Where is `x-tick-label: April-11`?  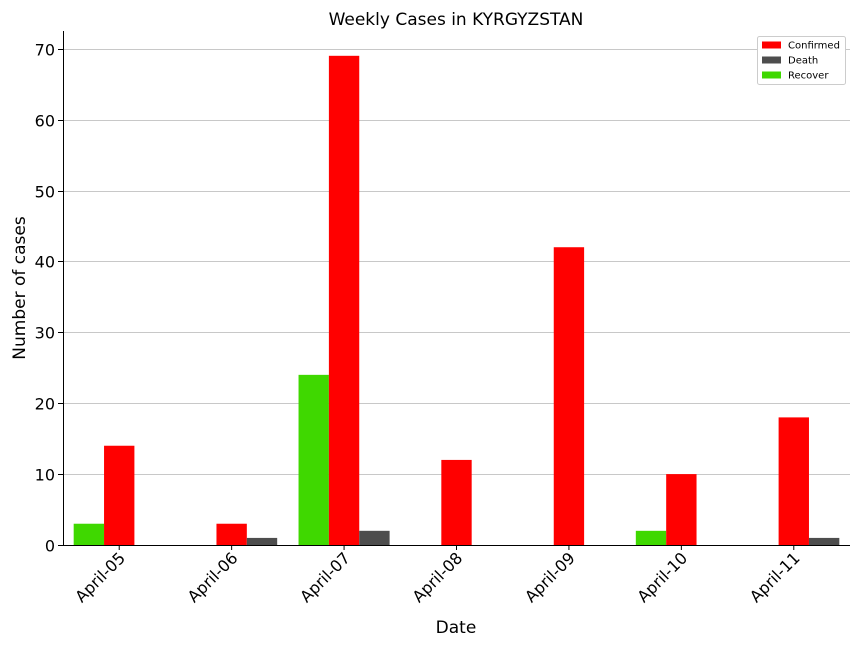
x-tick-label: April-11 is located at coordinates (775, 577).